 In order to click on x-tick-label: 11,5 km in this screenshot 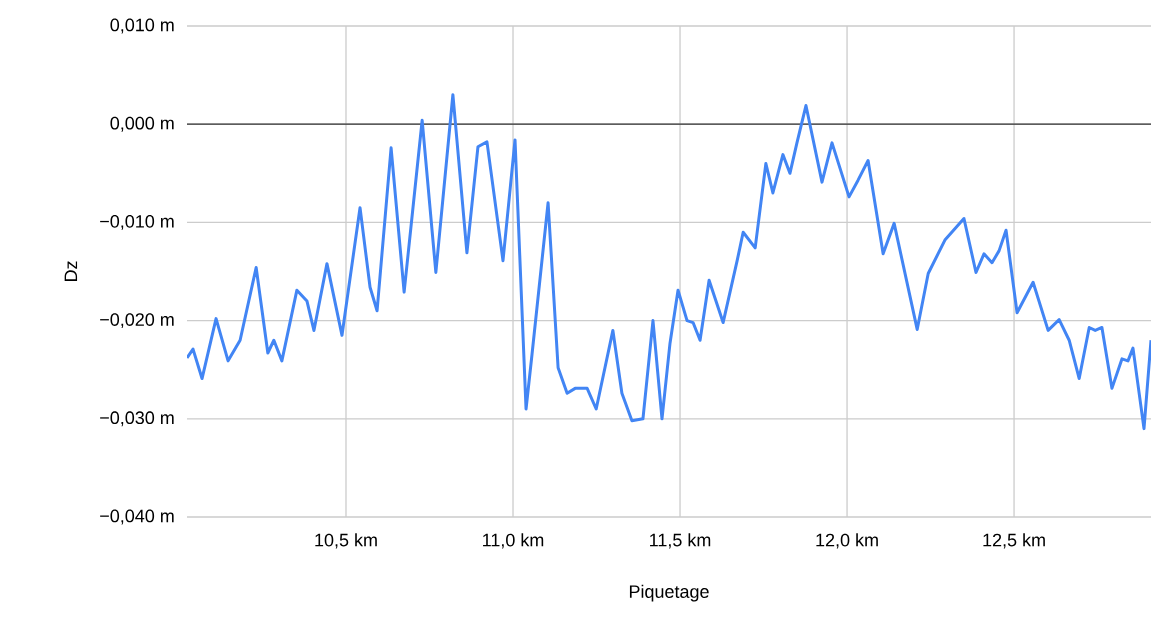, I will do `click(680, 541)`.